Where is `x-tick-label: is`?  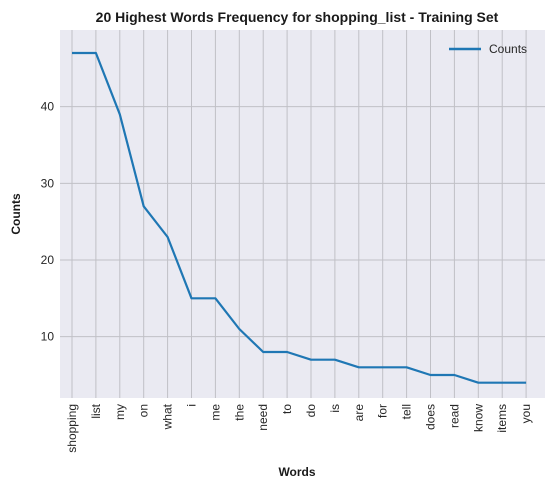 x-tick-label: is is located at coordinates (335, 408).